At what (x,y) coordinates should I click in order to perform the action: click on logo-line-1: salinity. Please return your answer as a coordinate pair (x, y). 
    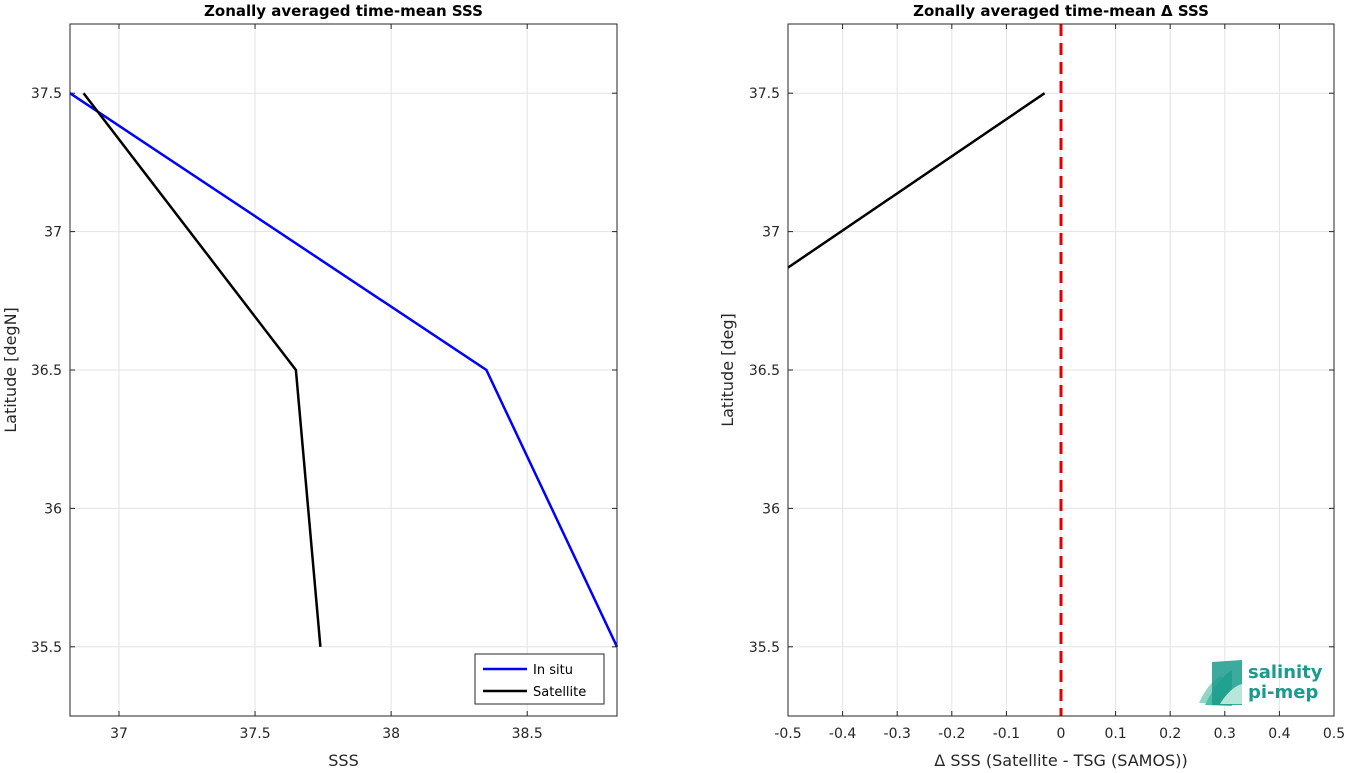
    Looking at the image, I should click on (1285, 672).